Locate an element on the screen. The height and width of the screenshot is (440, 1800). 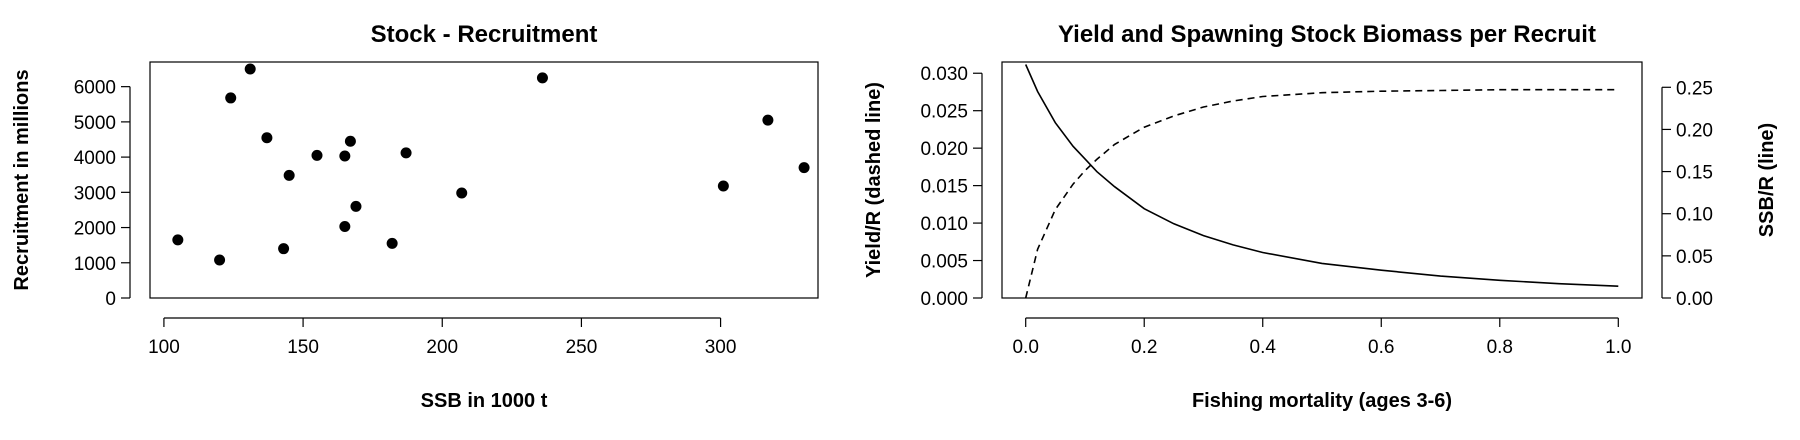
y-tick-label: 0 is located at coordinates (110, 299).